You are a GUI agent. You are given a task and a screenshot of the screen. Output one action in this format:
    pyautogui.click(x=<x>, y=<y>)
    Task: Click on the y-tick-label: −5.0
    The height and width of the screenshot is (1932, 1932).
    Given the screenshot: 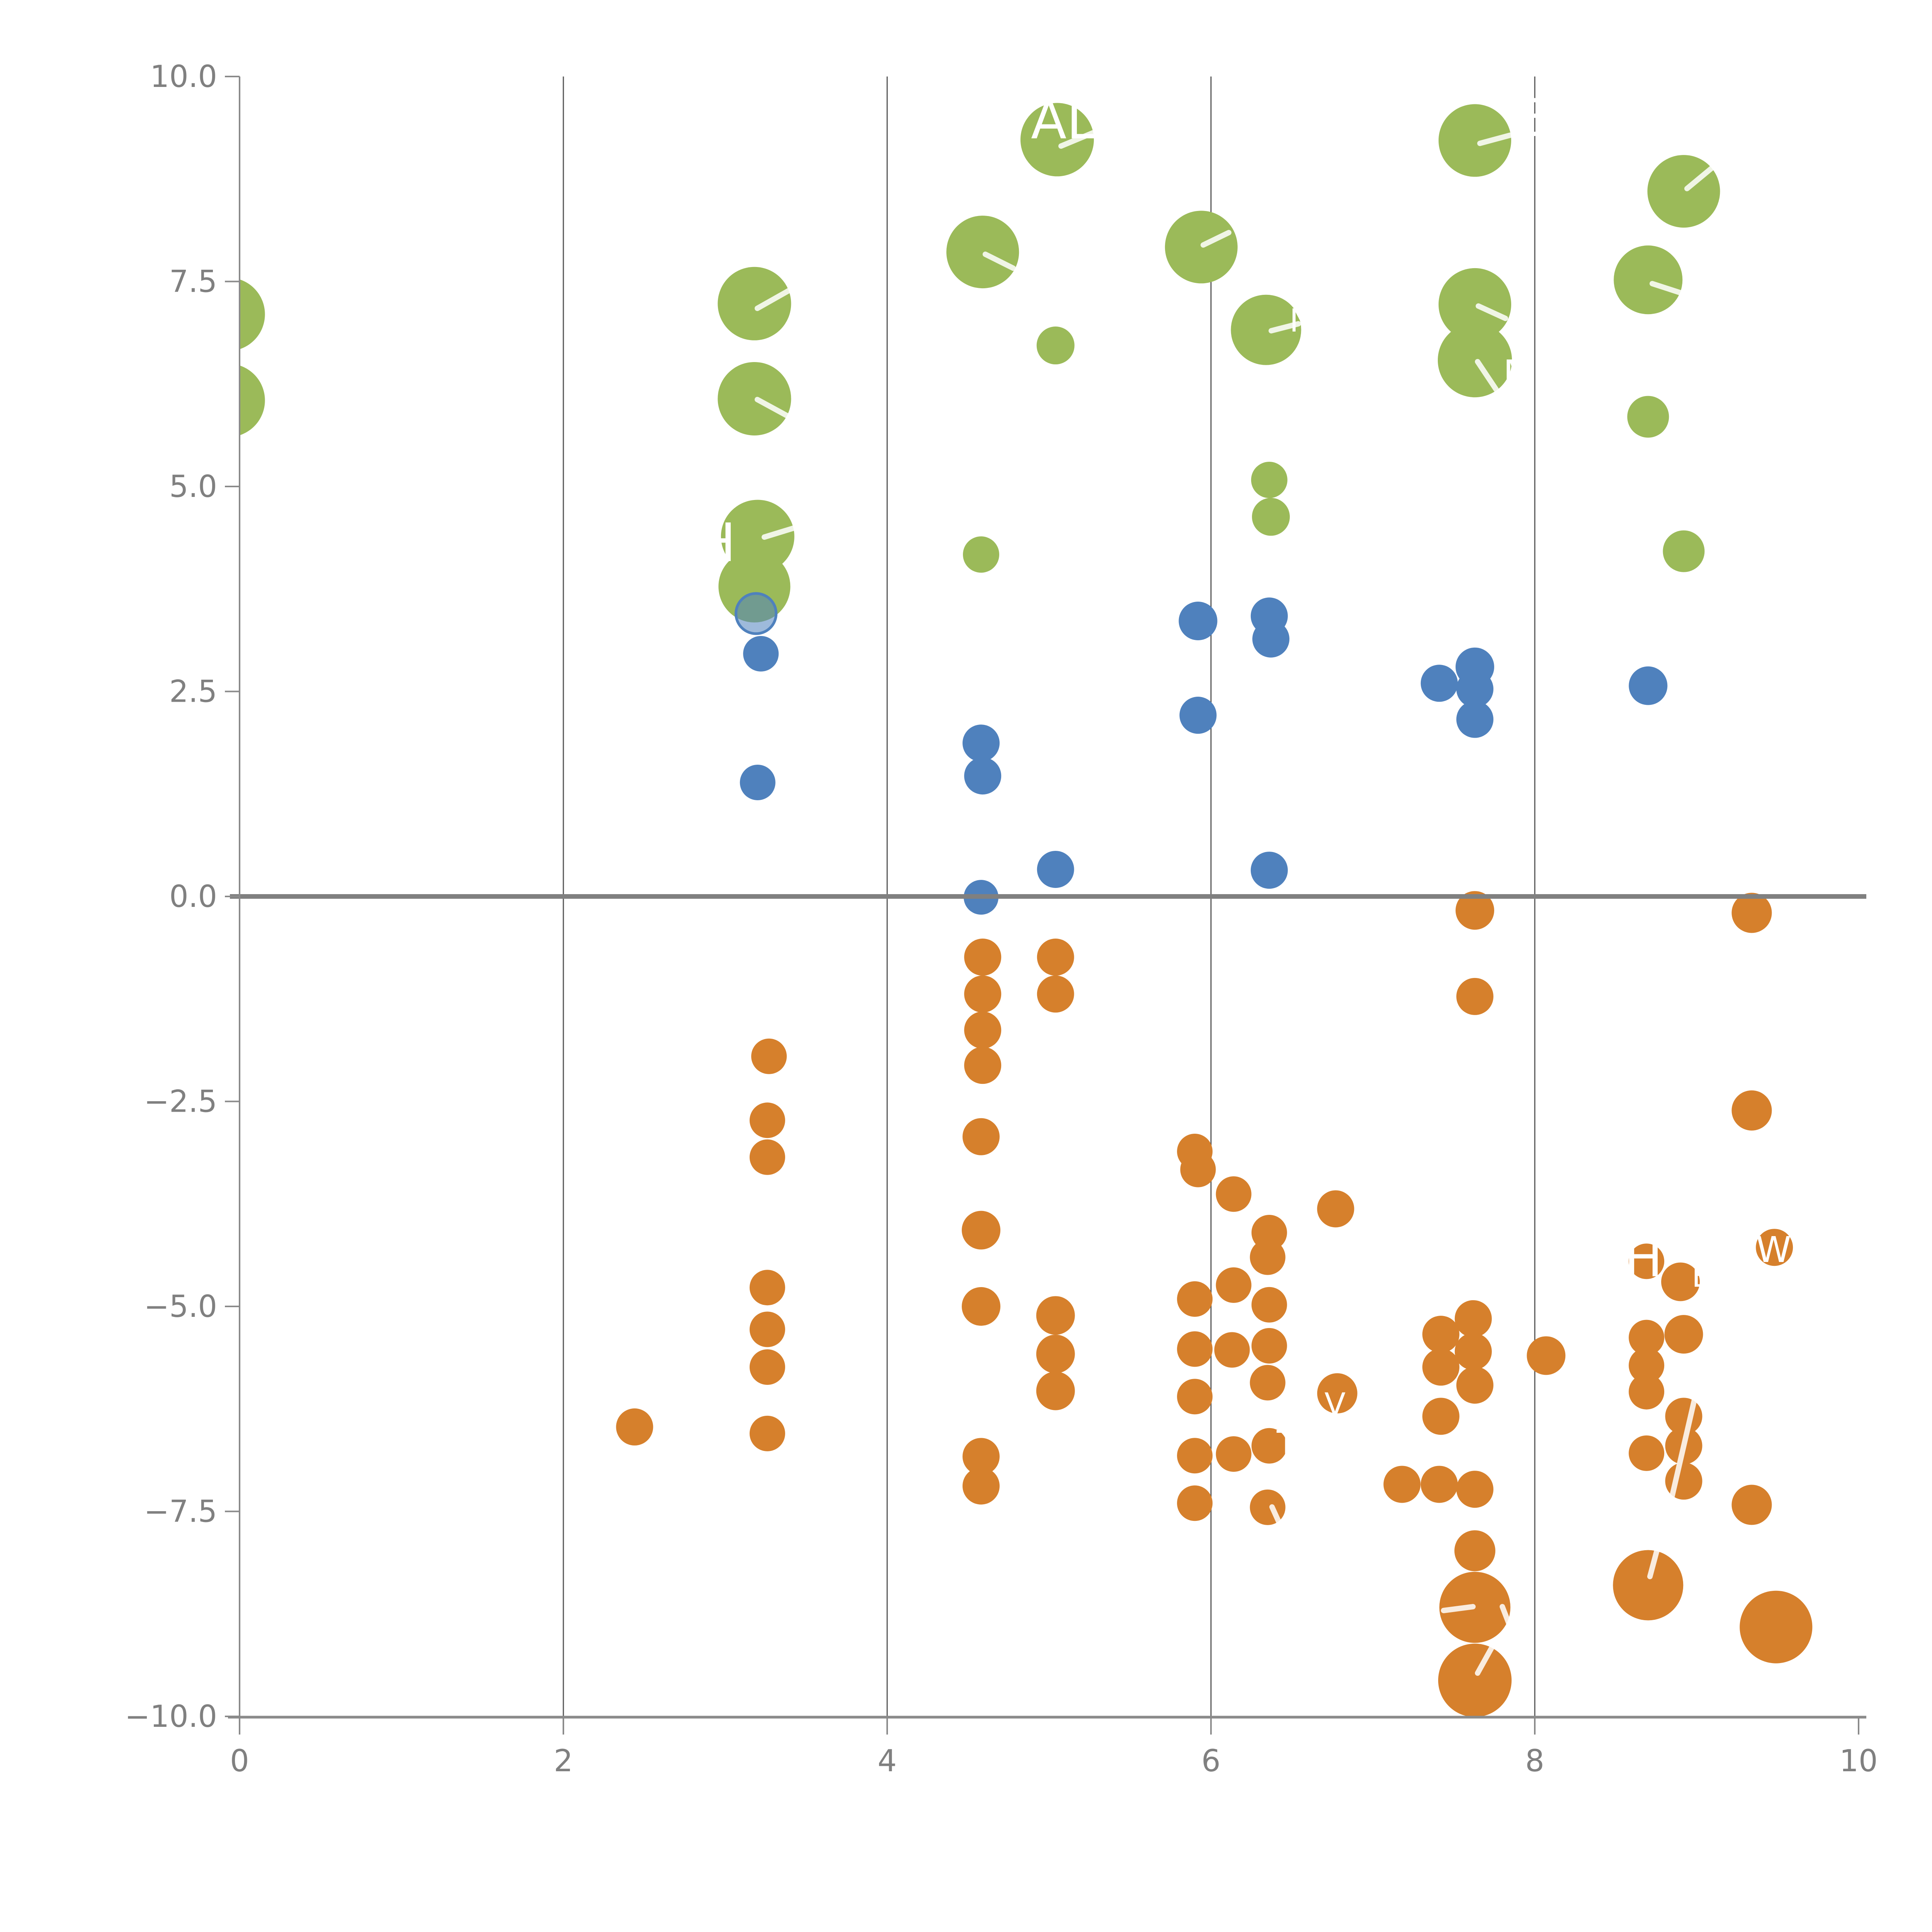 What is the action you would take?
    pyautogui.click(x=181, y=1306)
    